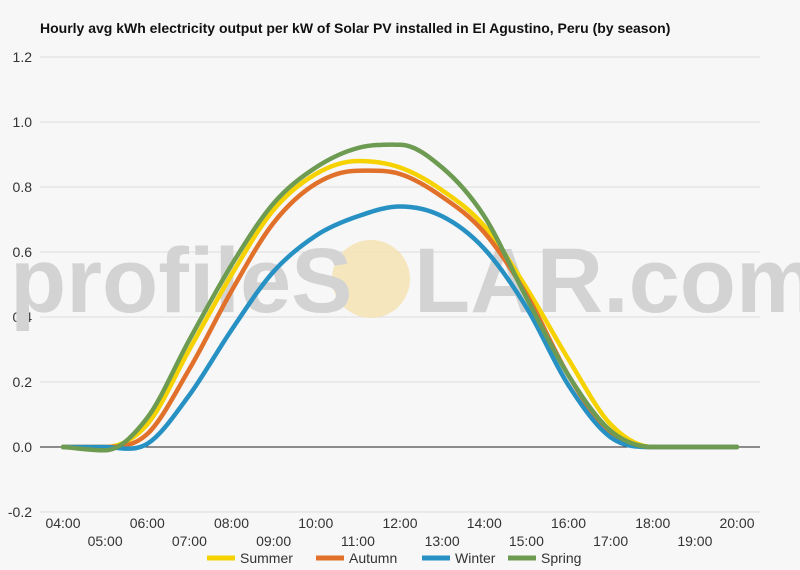 This screenshot has width=800, height=570. I want to click on y-tick-label: 0.0, so click(23, 447).